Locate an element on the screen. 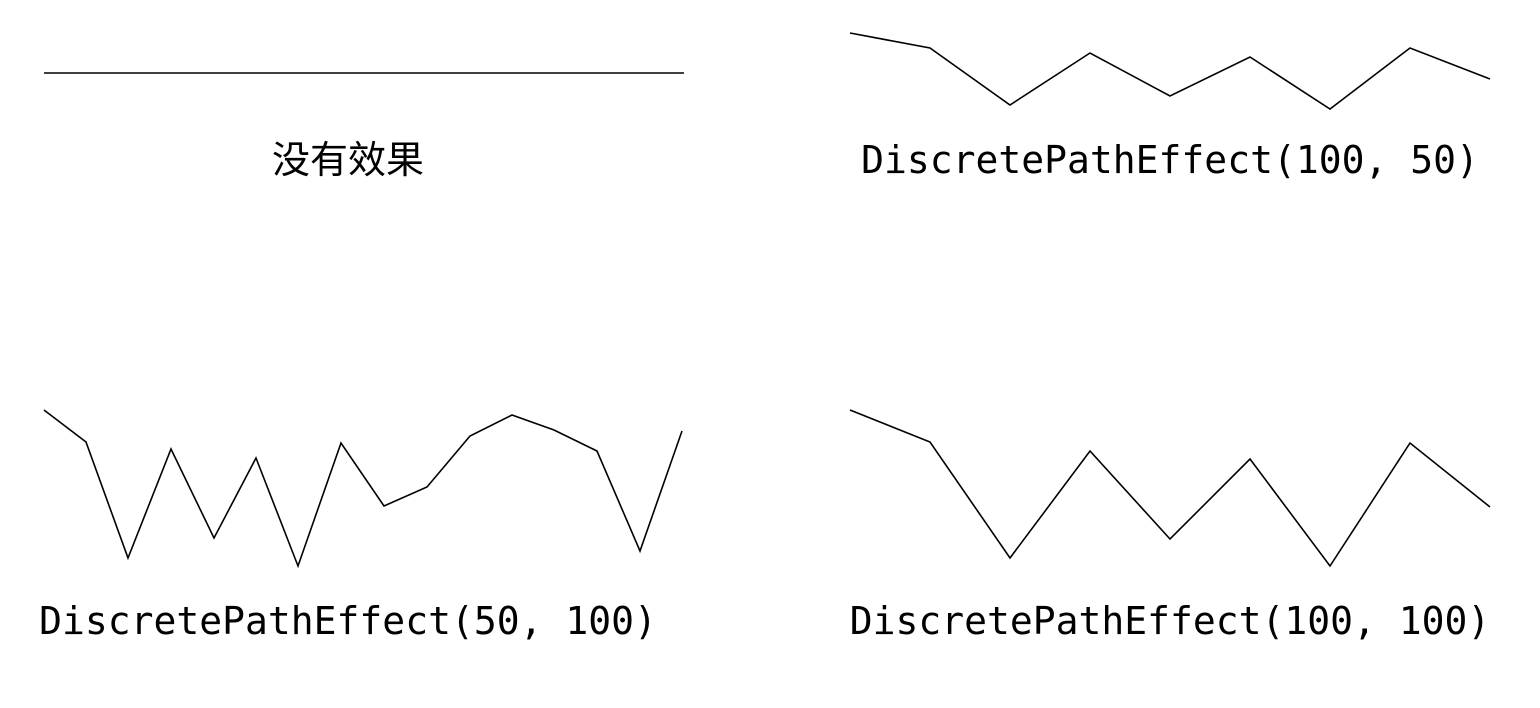 The height and width of the screenshot is (708, 1540). panel-discrete-50-100: DiscretePathEffect(50, 100) is located at coordinates (361, 526).